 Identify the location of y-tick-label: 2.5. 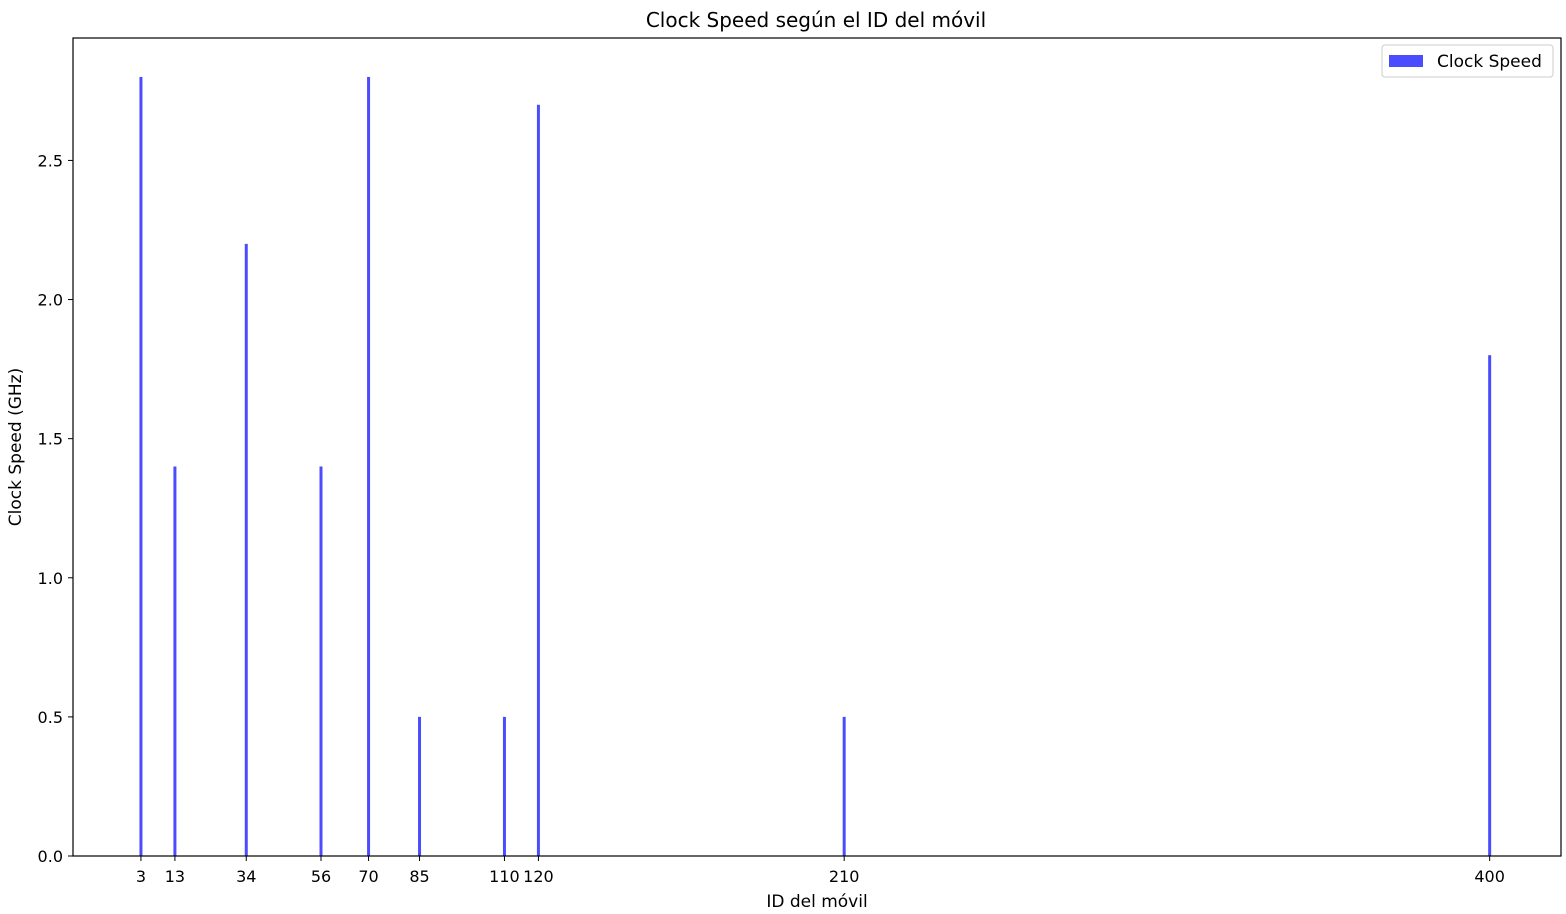
(50, 160).